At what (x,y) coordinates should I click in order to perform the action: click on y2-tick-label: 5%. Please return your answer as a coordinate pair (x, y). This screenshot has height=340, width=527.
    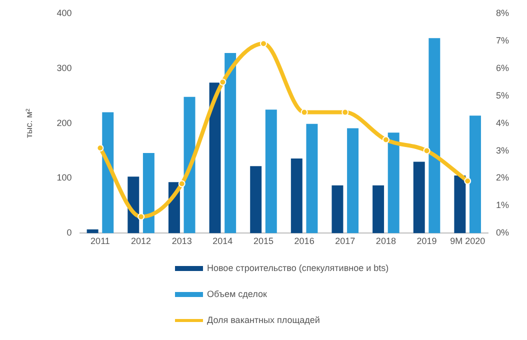
    Looking at the image, I should click on (503, 95).